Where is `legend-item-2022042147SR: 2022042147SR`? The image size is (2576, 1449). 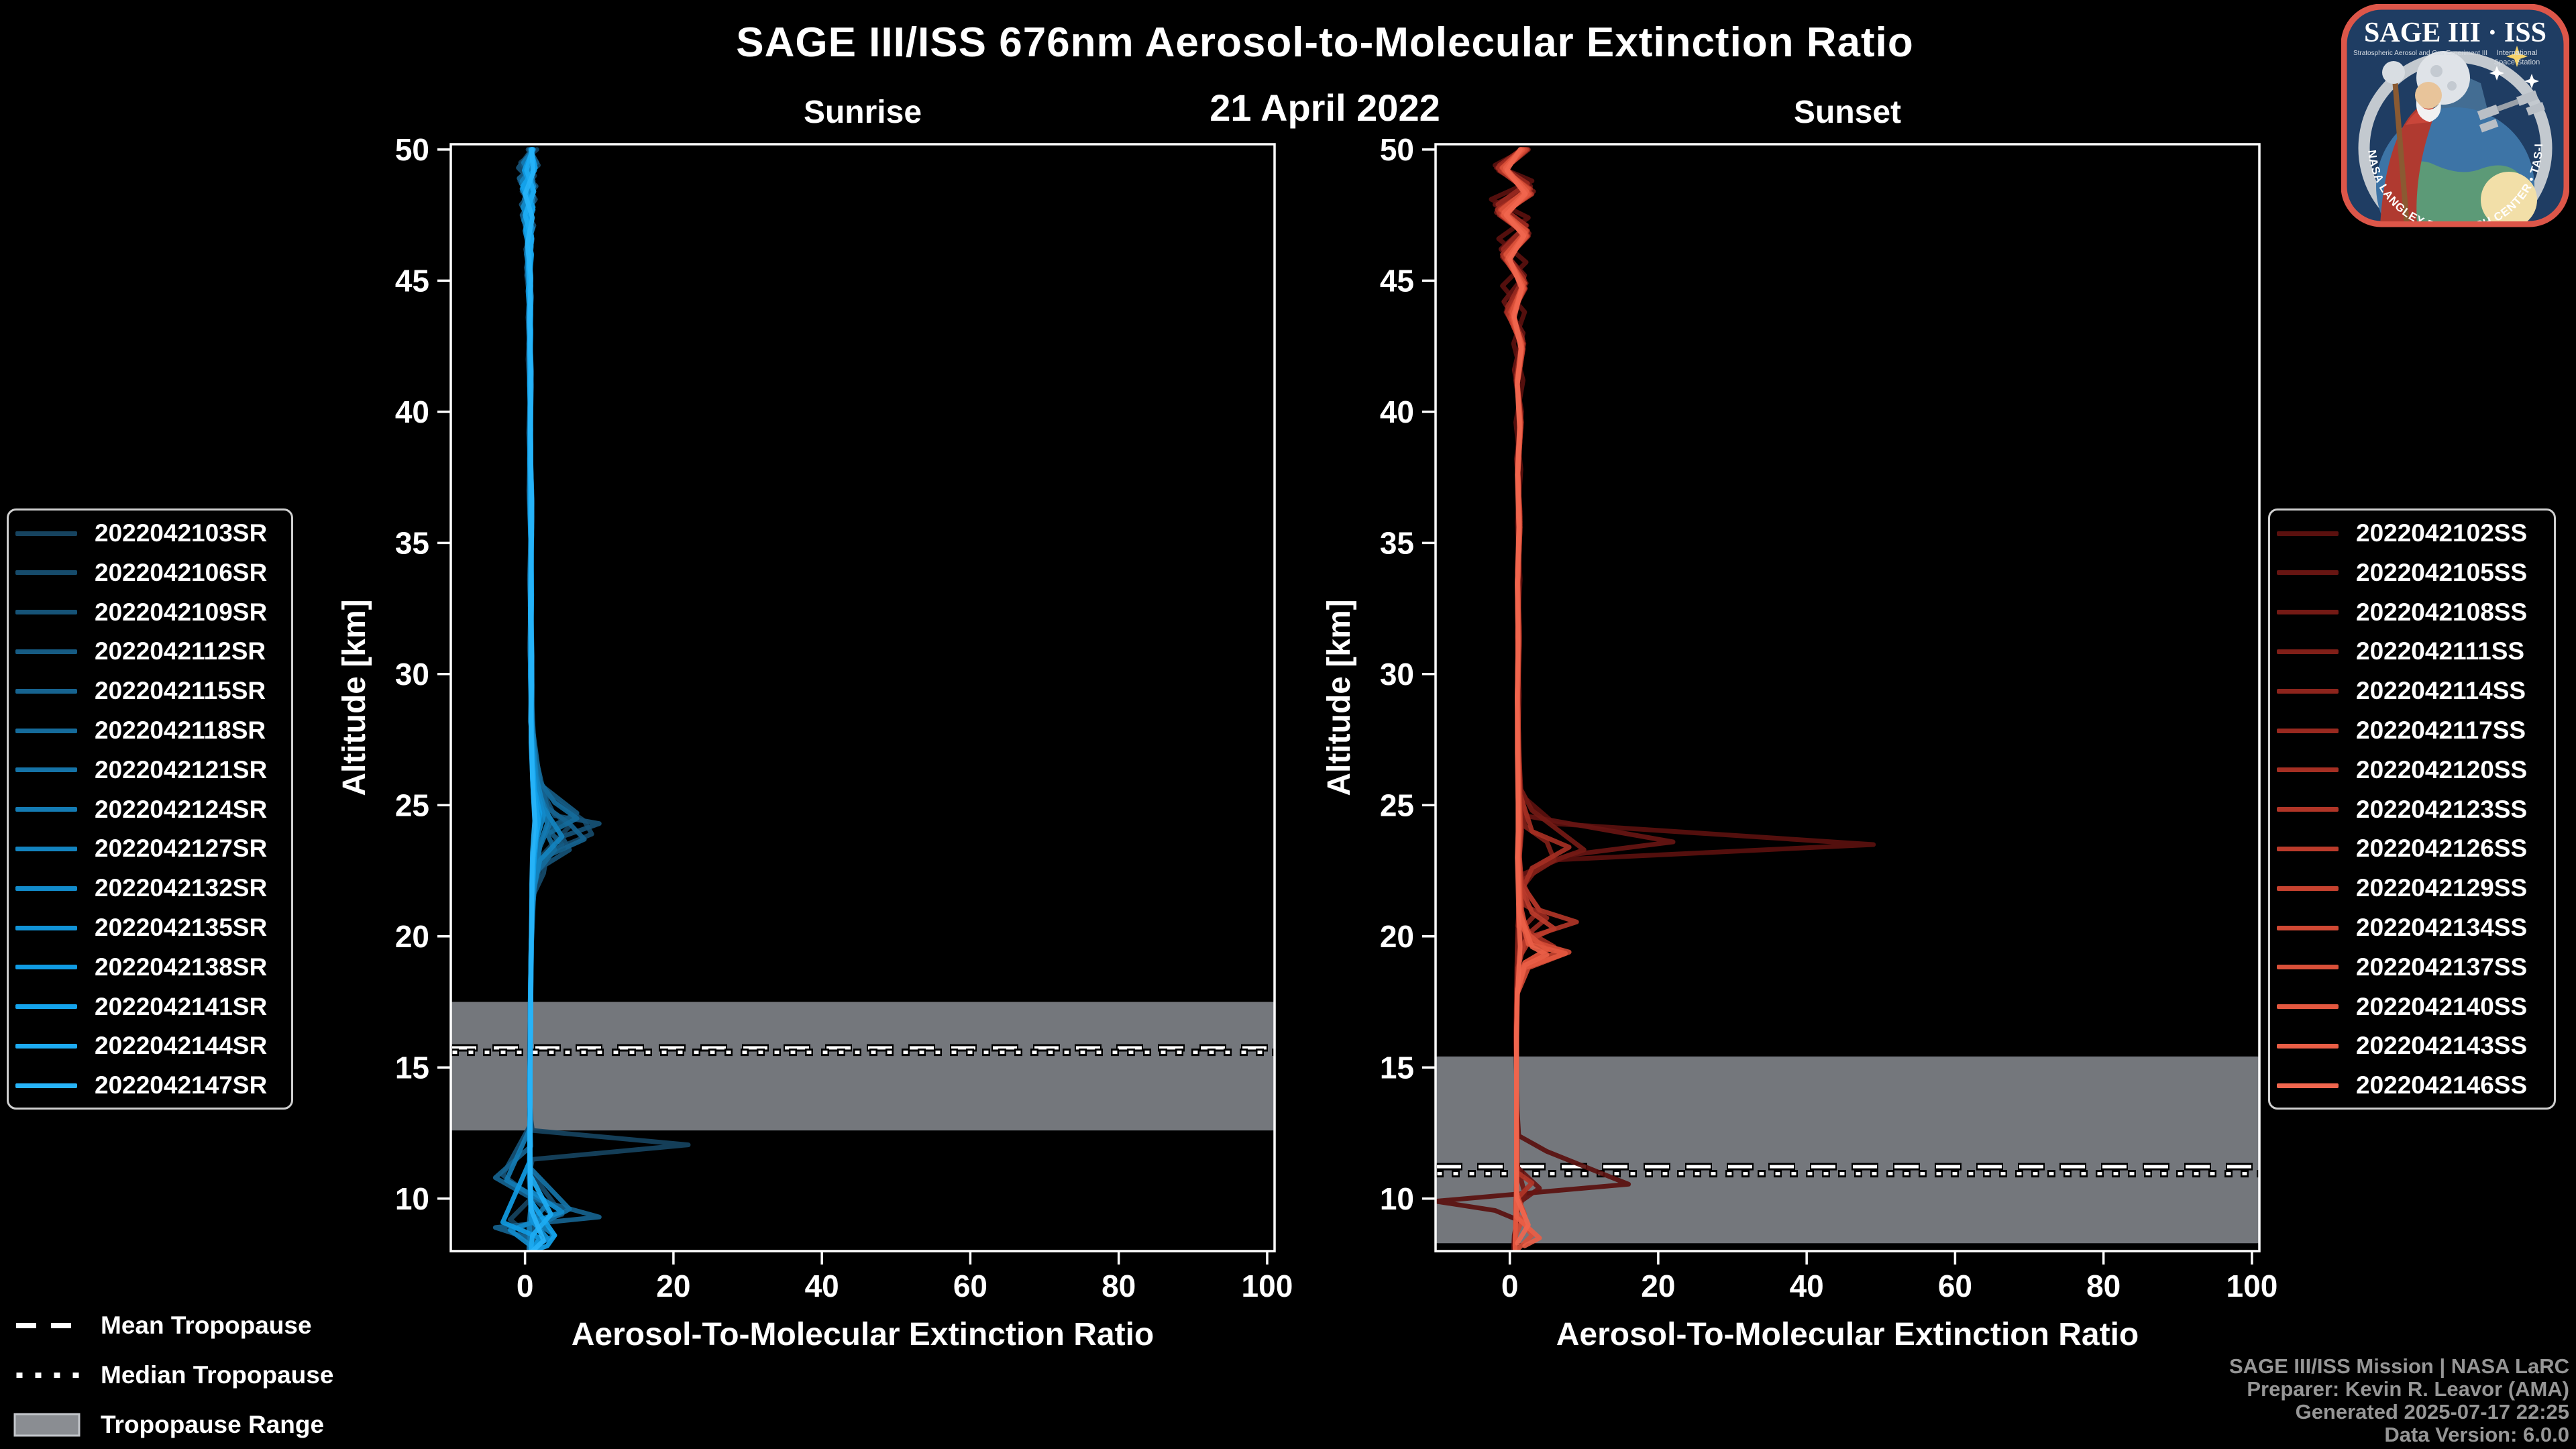
legend-item-2022042147SR: 2022042147SR is located at coordinates (138, 1085).